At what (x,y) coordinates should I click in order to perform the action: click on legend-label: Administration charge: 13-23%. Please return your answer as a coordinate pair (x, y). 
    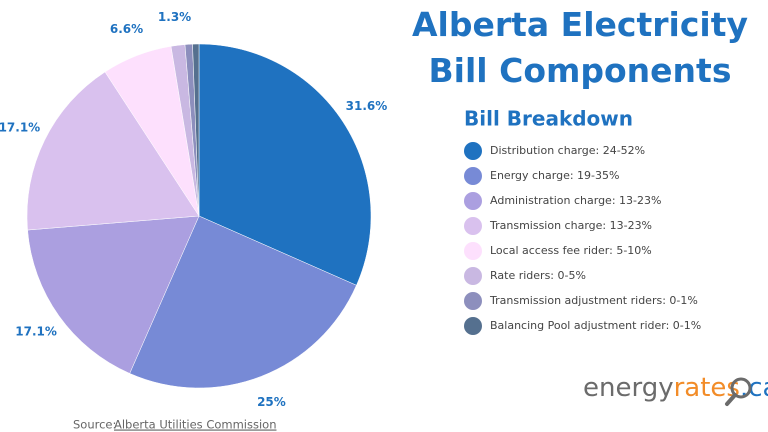
    Looking at the image, I should click on (575, 200).